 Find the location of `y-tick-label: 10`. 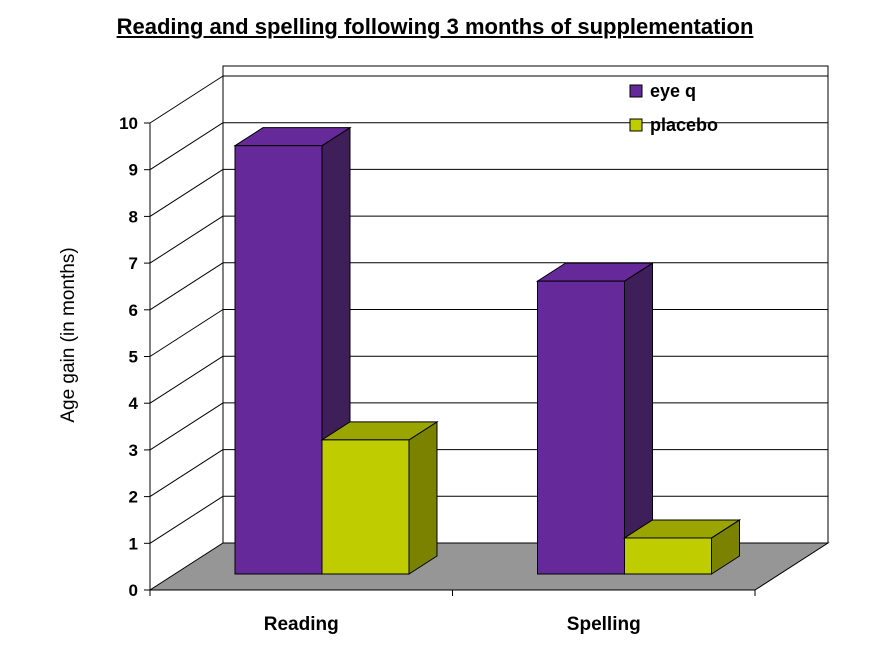

y-tick-label: 10 is located at coordinates (128, 123).